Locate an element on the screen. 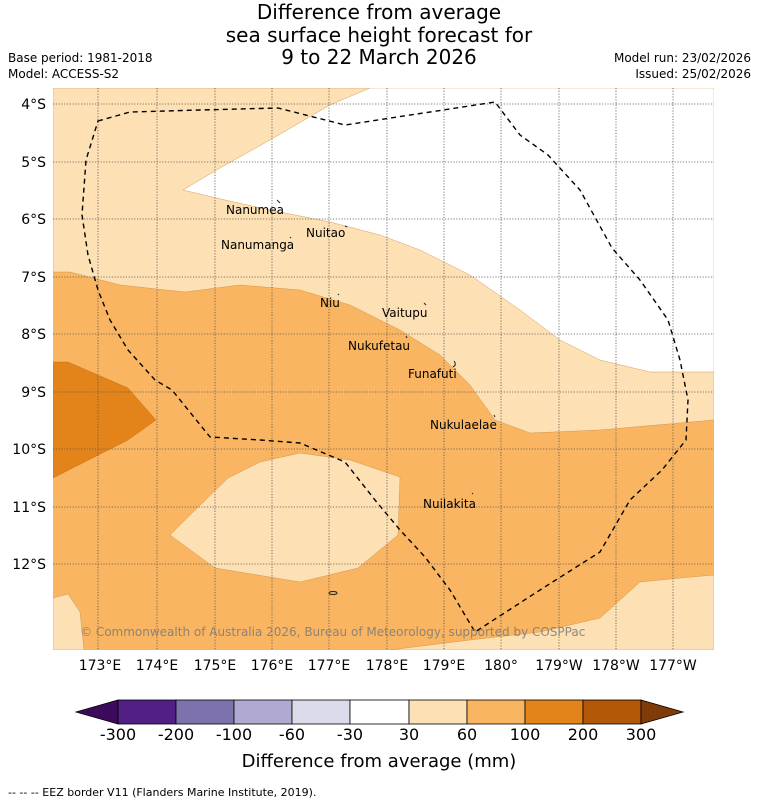 Image resolution: width=758 pixels, height=804 pixels. lon-label: 179°E is located at coordinates (444, 666).